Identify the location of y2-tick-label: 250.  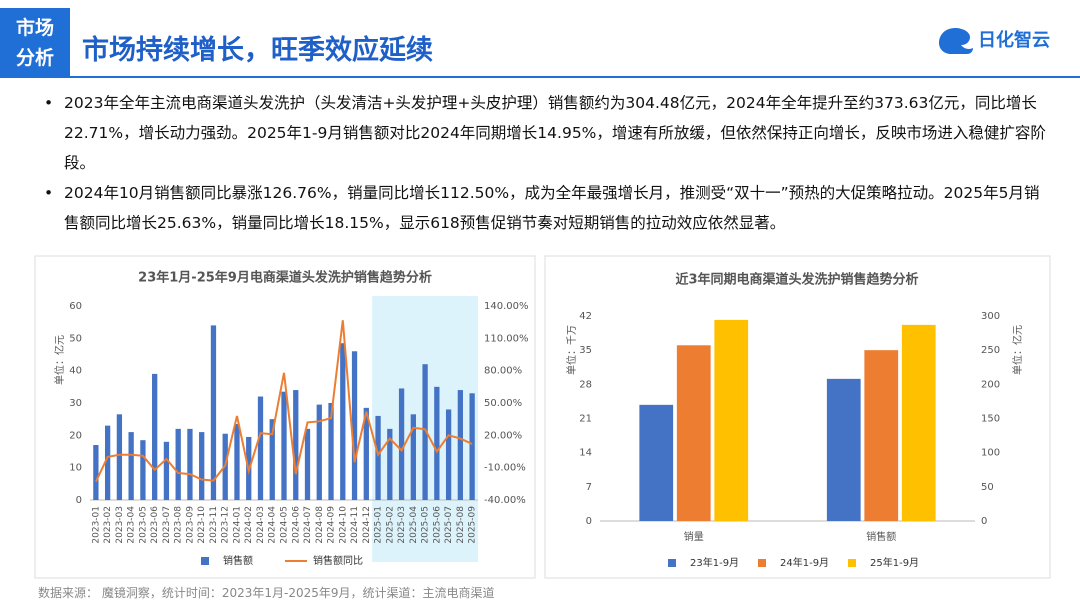
(990, 350).